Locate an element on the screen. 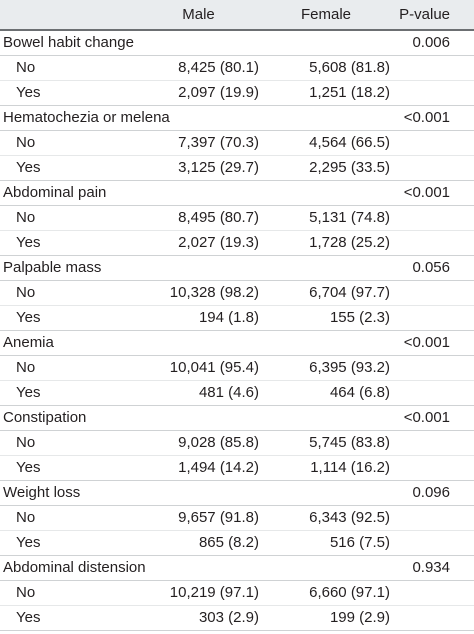 Image resolution: width=474 pixels, height=634 pixels. male-value: 10,041 (95.4) is located at coordinates (198, 368).